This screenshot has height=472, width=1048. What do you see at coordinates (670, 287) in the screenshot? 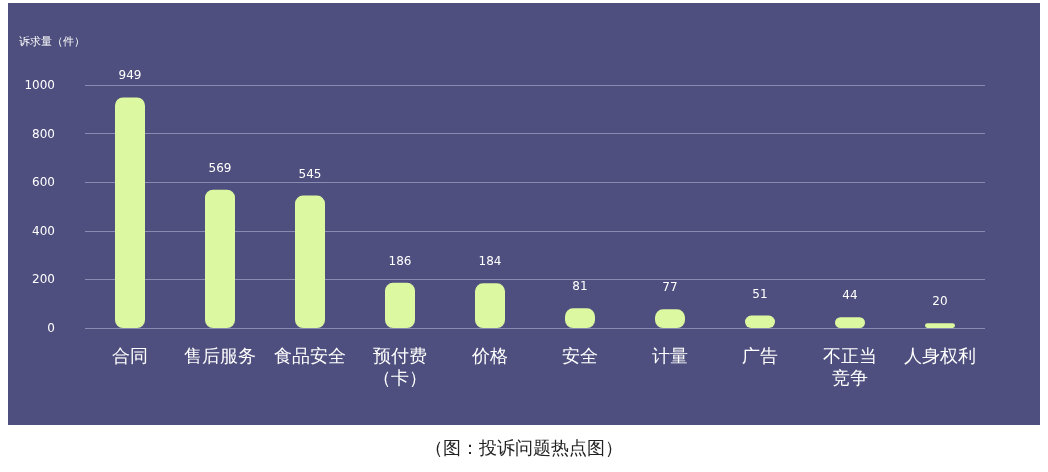
I see `data-label: 77` at bounding box center [670, 287].